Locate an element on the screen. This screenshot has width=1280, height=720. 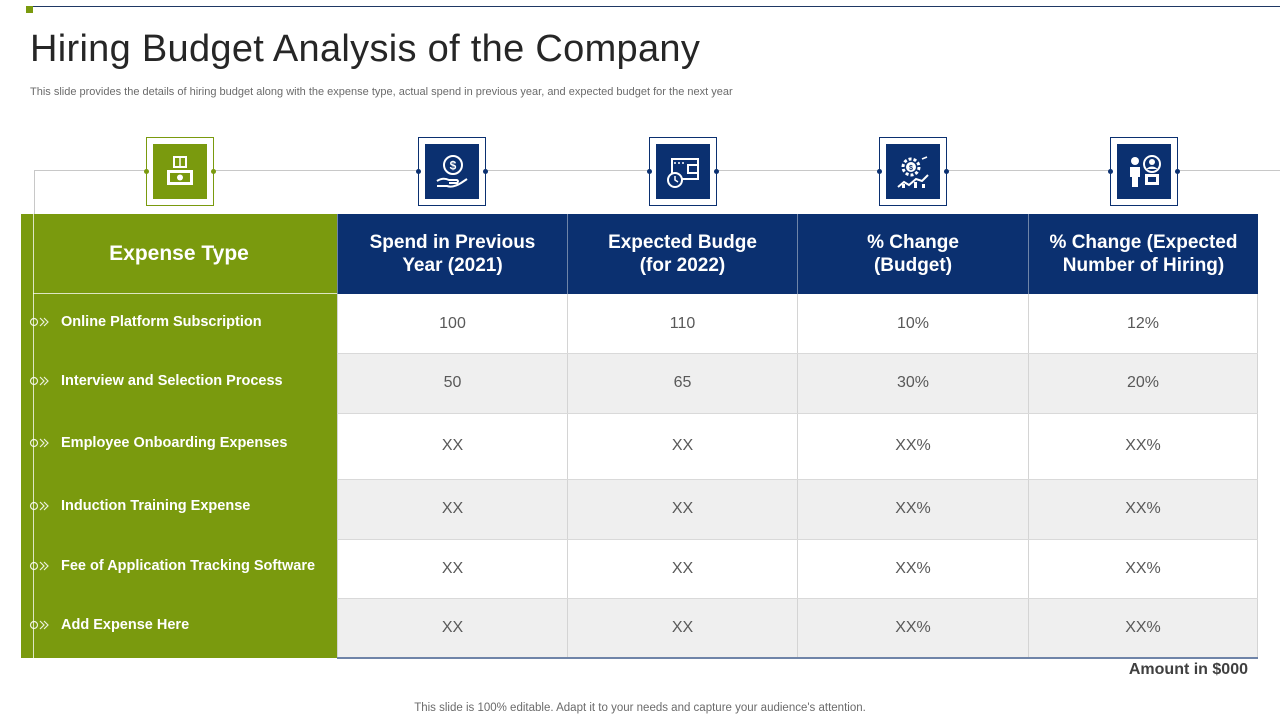
change-hiring-icon-box is located at coordinates (1144, 171).